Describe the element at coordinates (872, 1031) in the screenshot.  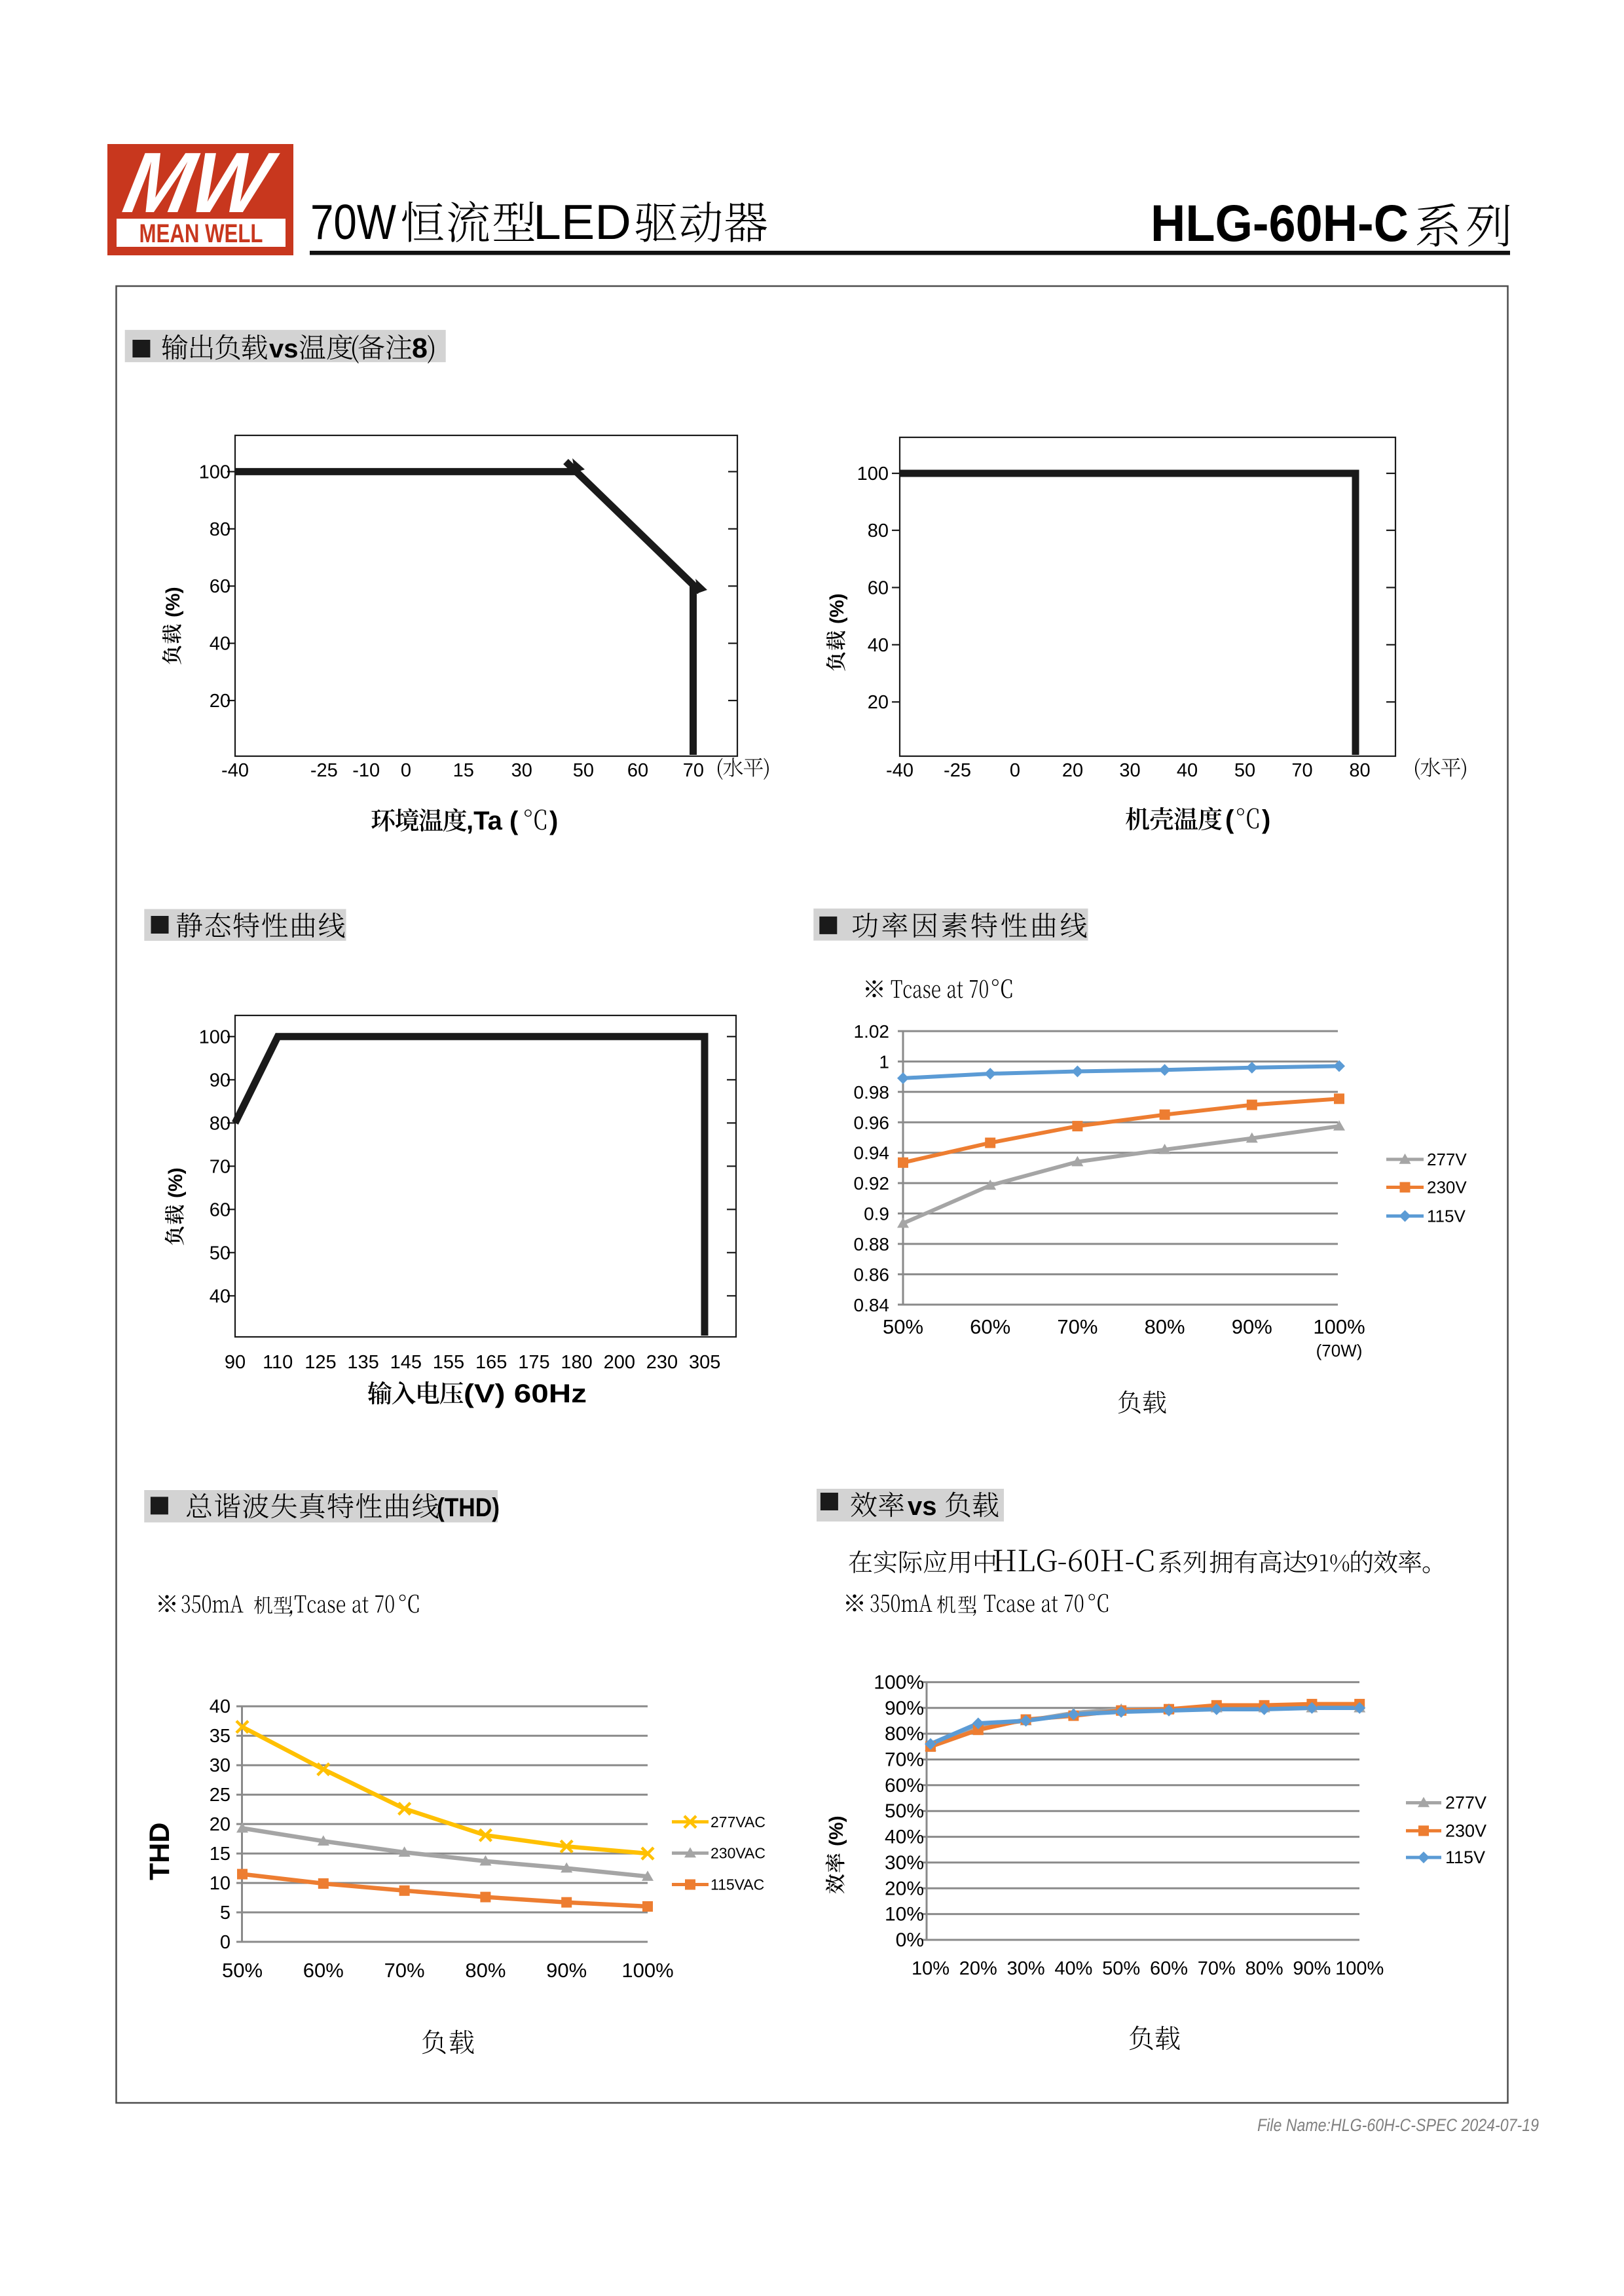
I see `svg-text: 1.02` at that location.